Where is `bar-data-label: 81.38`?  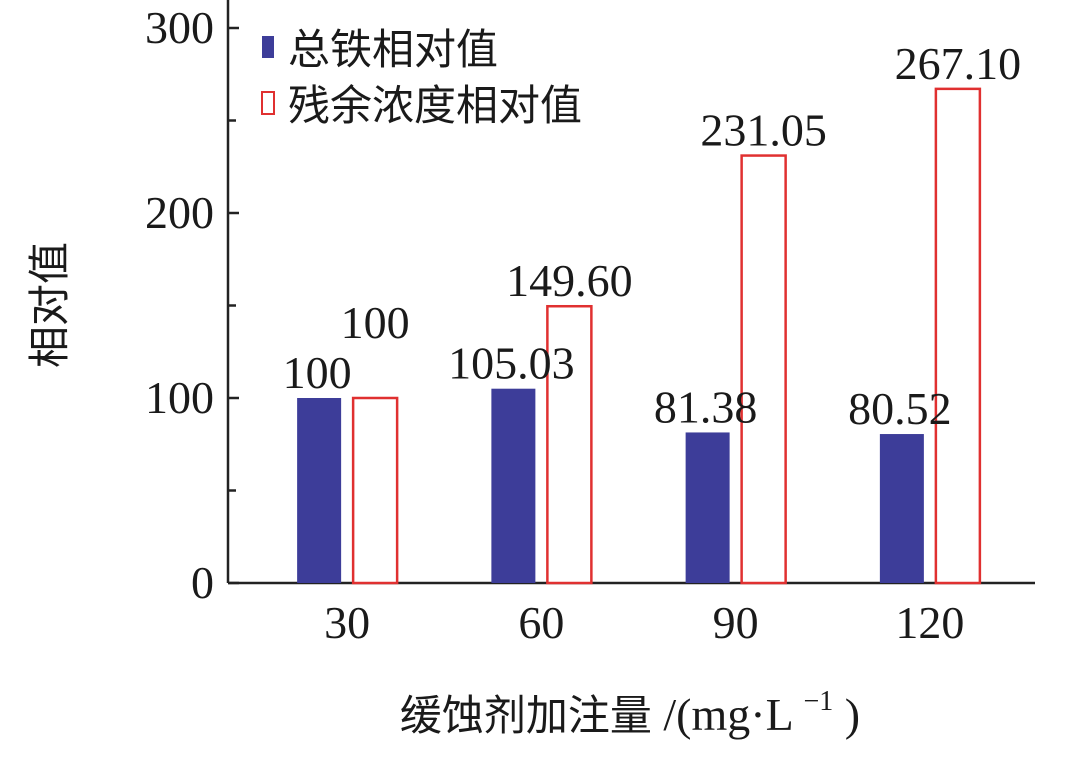
bar-data-label: 81.38 is located at coordinates (706, 406).